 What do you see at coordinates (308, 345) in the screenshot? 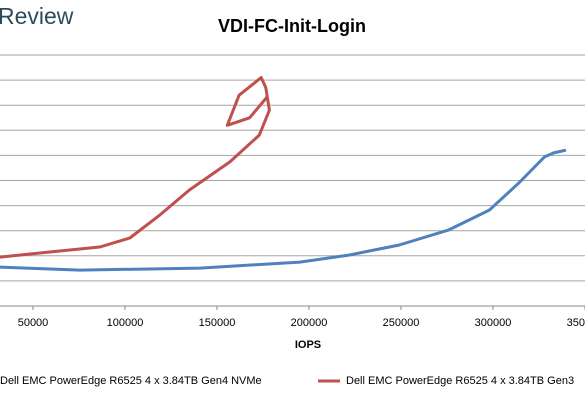
I see `x-axis-title: IOPS` at bounding box center [308, 345].